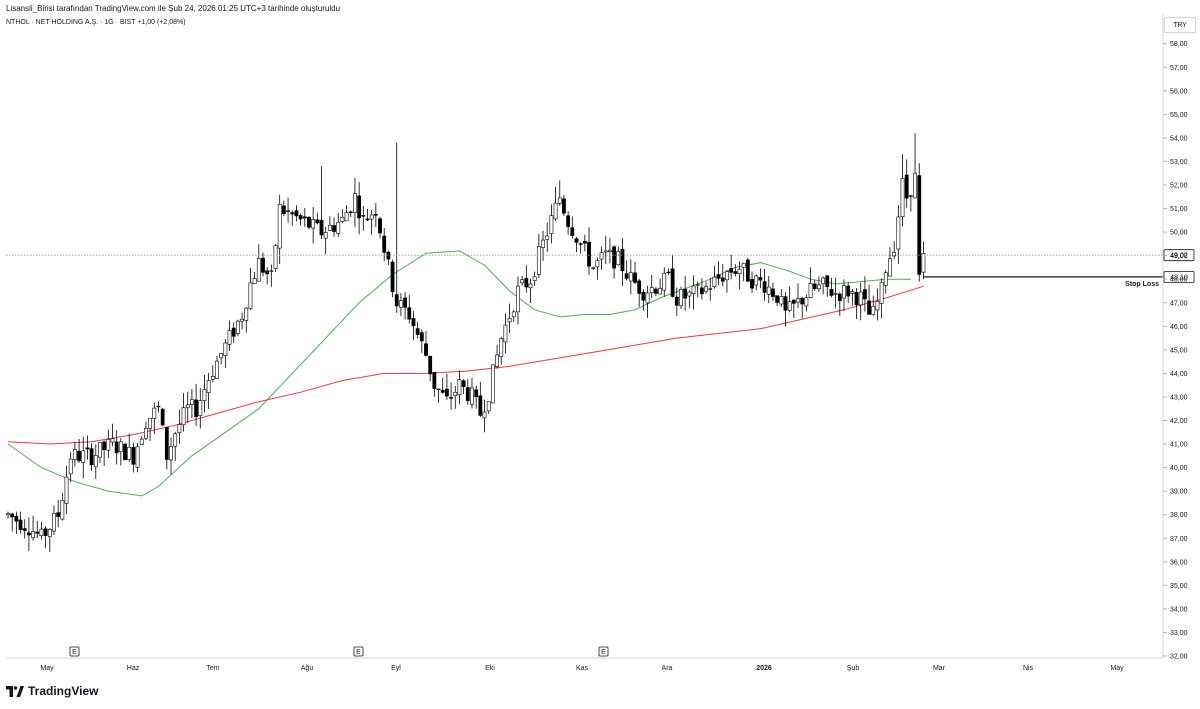 Image resolution: width=1200 pixels, height=709 pixels. I want to click on price-tick-label: 50,00, so click(1179, 233).